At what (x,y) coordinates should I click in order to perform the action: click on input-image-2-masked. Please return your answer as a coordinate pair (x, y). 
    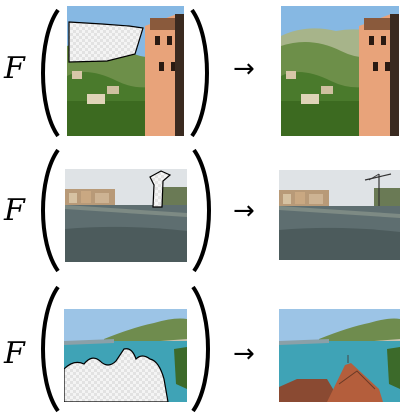
    Looking at the image, I should click on (126, 215).